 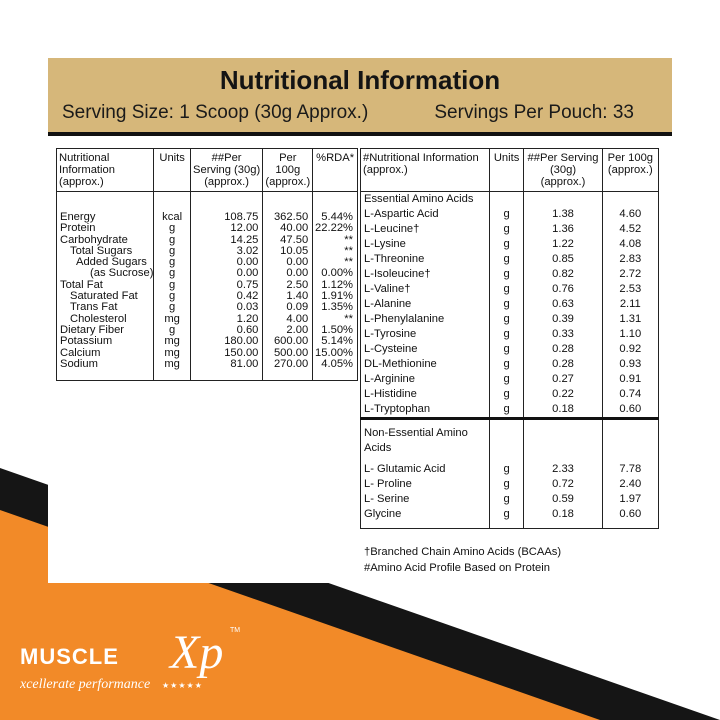 I want to click on amino-row: L- Proline g 0.72 2.40, so click(x=510, y=484).